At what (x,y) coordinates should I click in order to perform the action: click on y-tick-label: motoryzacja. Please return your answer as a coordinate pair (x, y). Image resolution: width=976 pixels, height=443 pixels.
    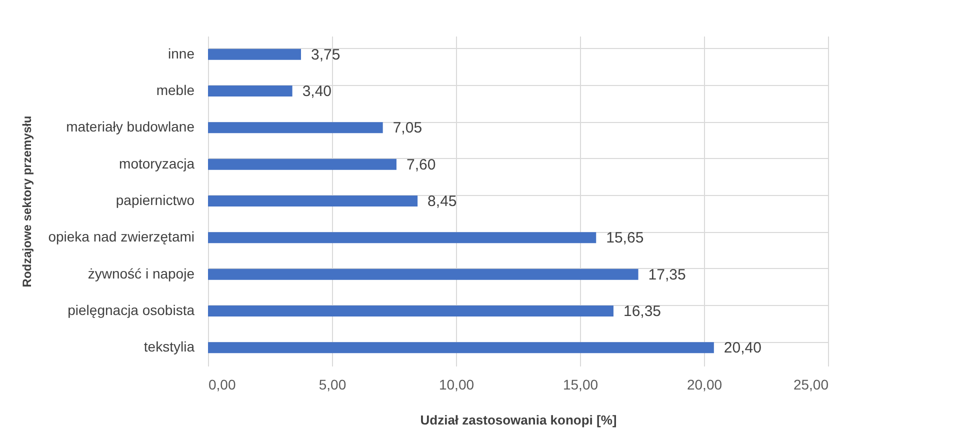
    Looking at the image, I should click on (157, 163).